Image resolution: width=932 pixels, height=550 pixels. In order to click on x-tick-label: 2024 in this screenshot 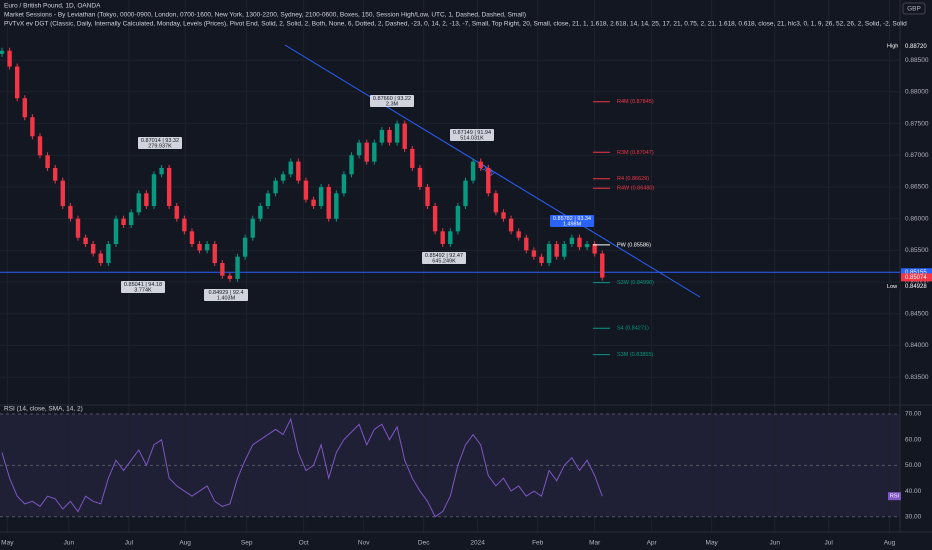, I will do `click(477, 543)`.